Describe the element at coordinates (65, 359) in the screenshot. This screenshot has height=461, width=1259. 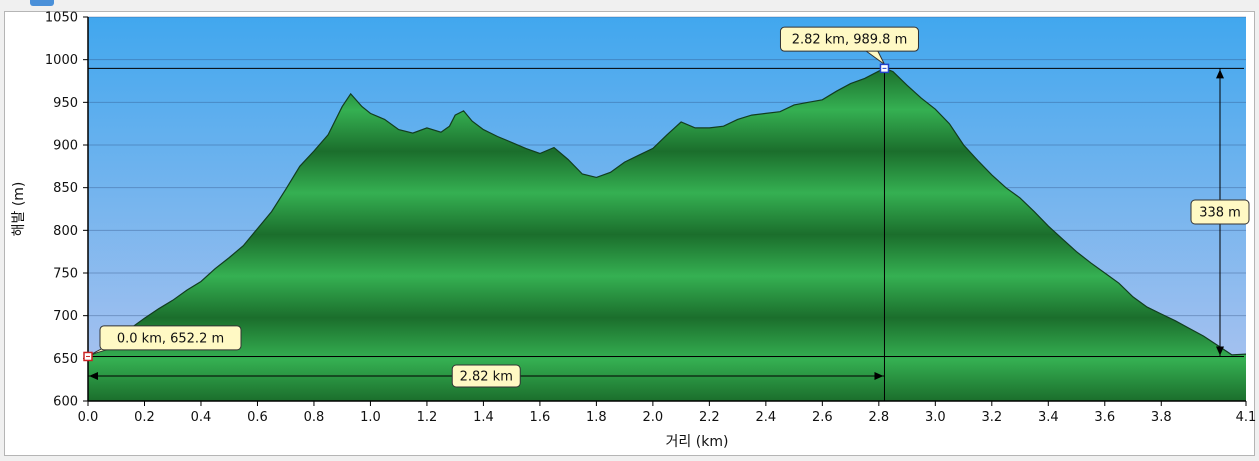
I see `y-tick-label: 650` at that location.